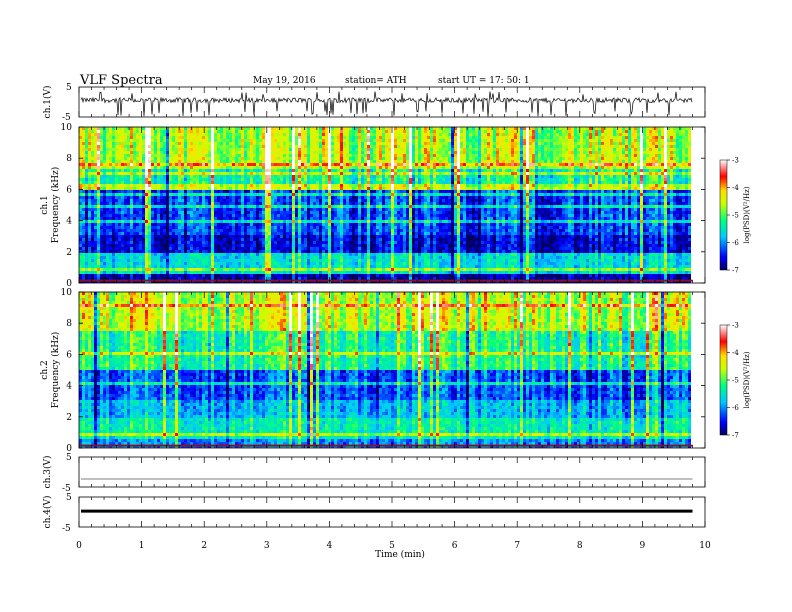  What do you see at coordinates (735, 326) in the screenshot?
I see `ch2-colorbar-tick--3: -3` at bounding box center [735, 326].